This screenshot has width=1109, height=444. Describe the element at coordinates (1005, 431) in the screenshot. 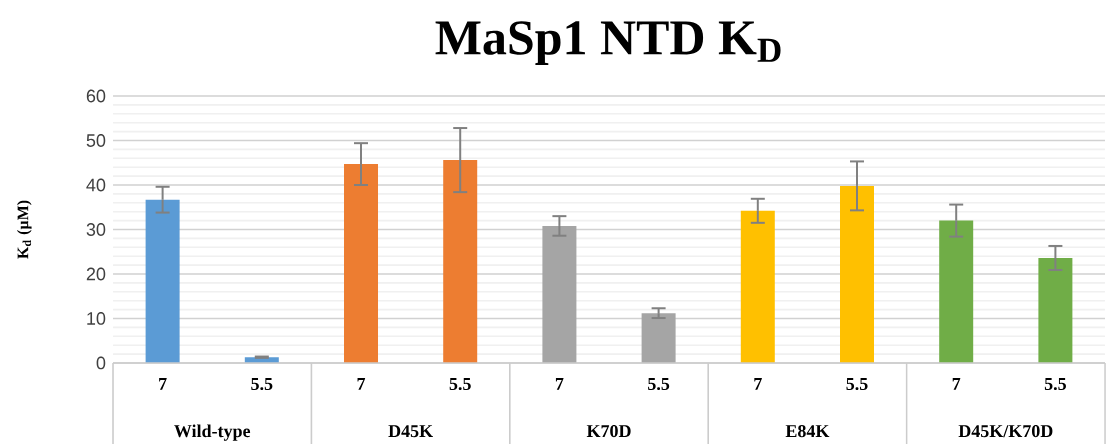

I see `text: D45K/K70D` at that location.